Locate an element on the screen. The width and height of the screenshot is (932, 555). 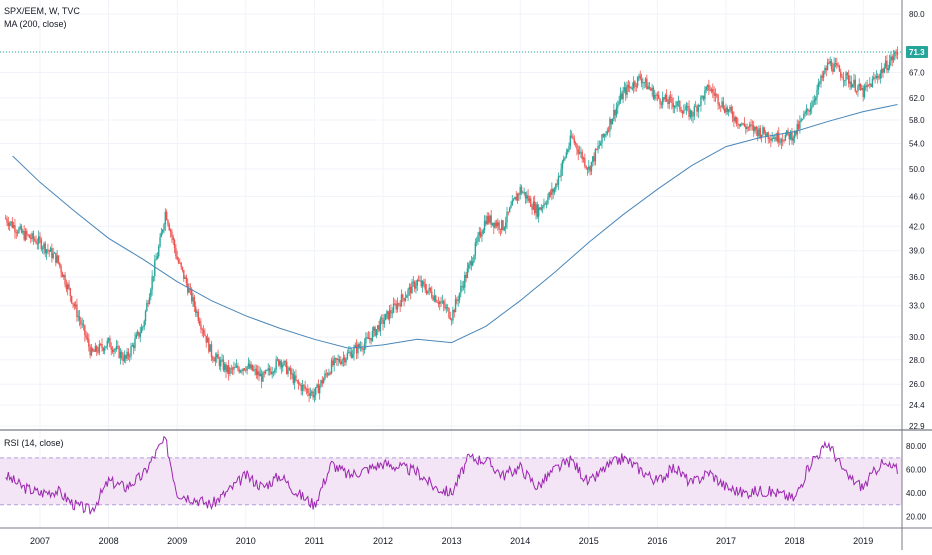
x-tick-label: 2013 is located at coordinates (452, 541).